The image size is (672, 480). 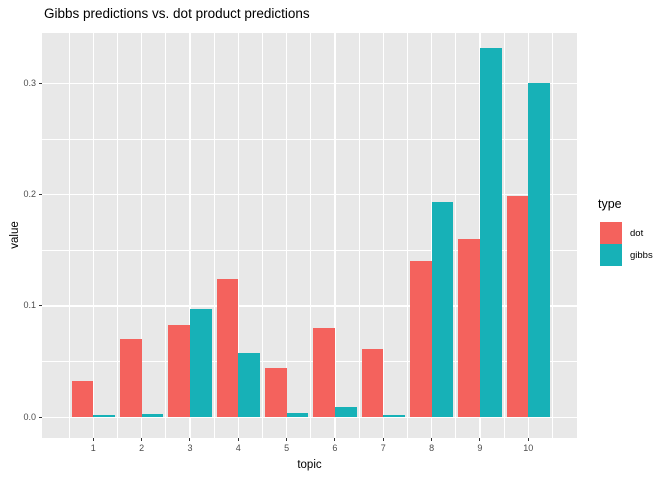 What do you see at coordinates (432, 448) in the screenshot?
I see `x-tick-label: 8` at bounding box center [432, 448].